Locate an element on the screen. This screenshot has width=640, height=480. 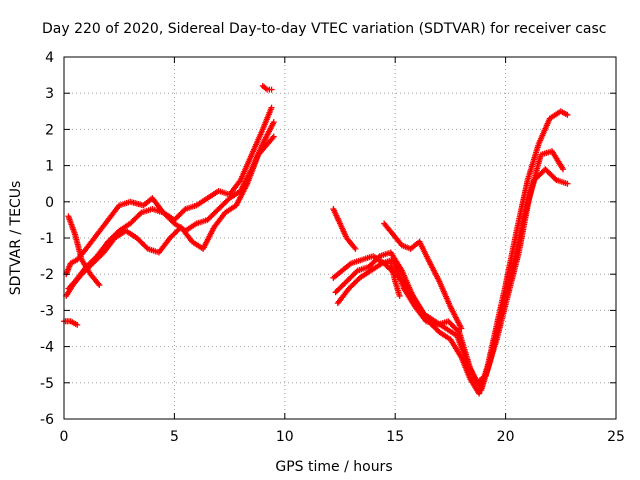
x-tick-label: 20 is located at coordinates (506, 437).